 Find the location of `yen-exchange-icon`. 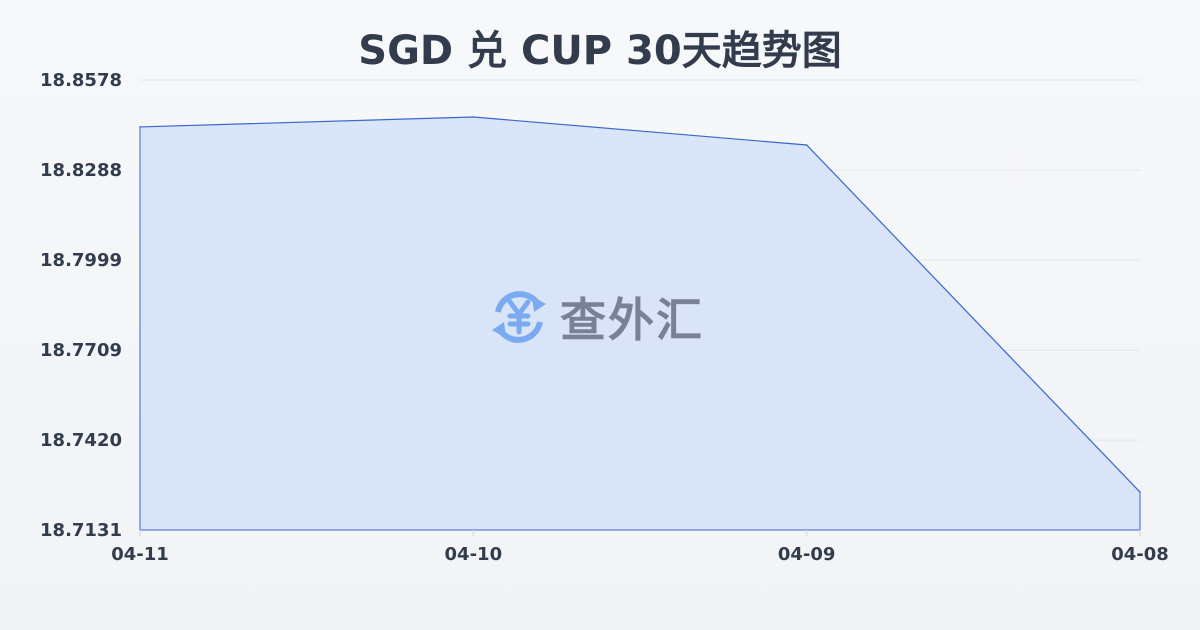

yen-exchange-icon is located at coordinates (519, 317).